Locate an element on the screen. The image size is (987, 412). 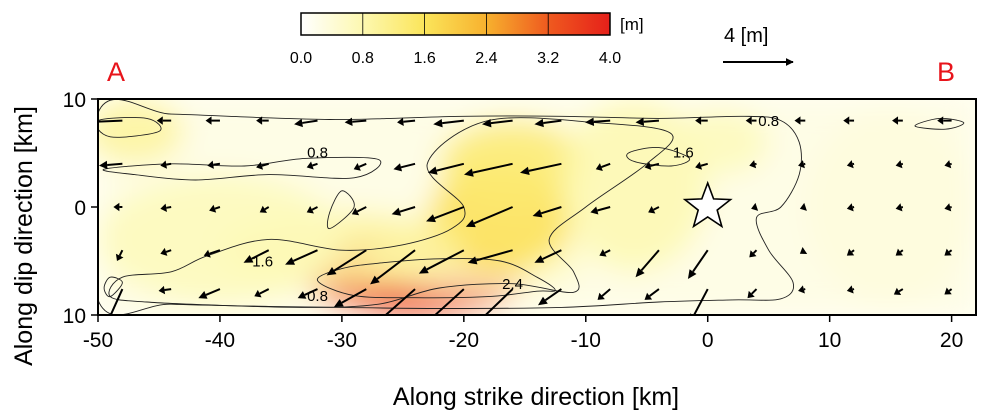
scale-arrow: 4 [m] is located at coordinates (758, 45).